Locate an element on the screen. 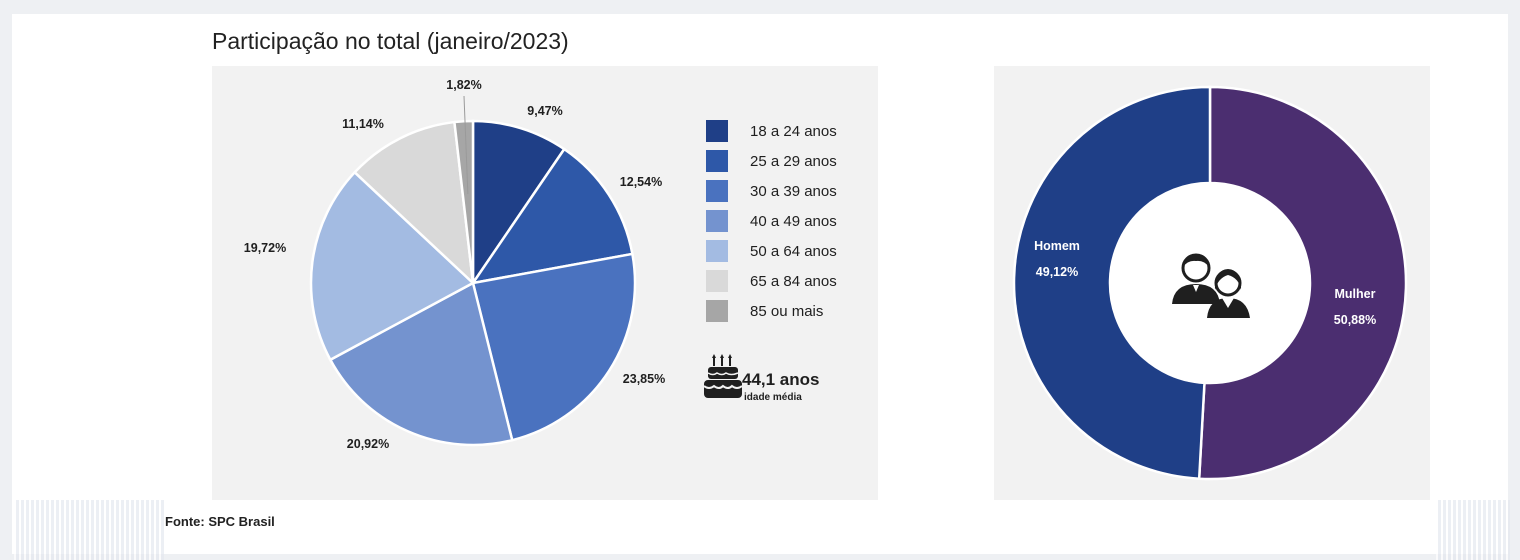 The height and width of the screenshot is (560, 1520). donut-hole is located at coordinates (1210, 283).